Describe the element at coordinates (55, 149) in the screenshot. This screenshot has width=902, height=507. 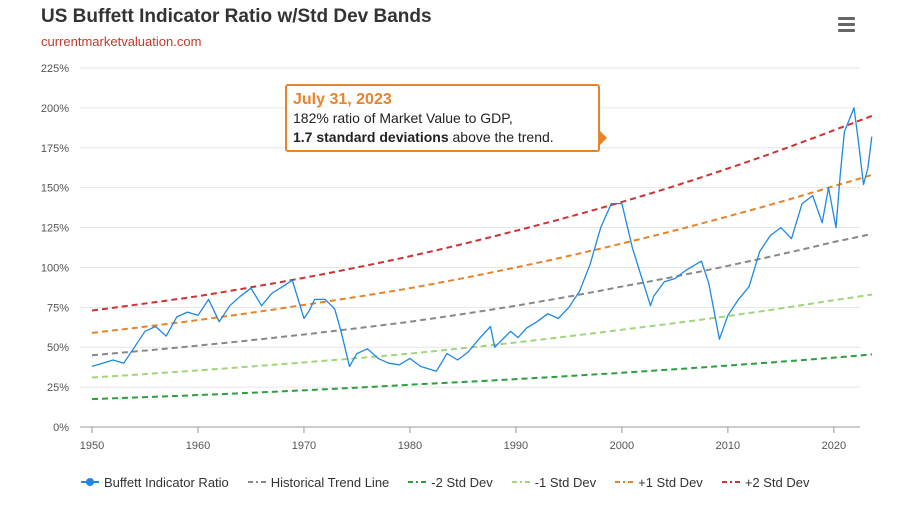
I see `y-tick-label: 175%` at that location.